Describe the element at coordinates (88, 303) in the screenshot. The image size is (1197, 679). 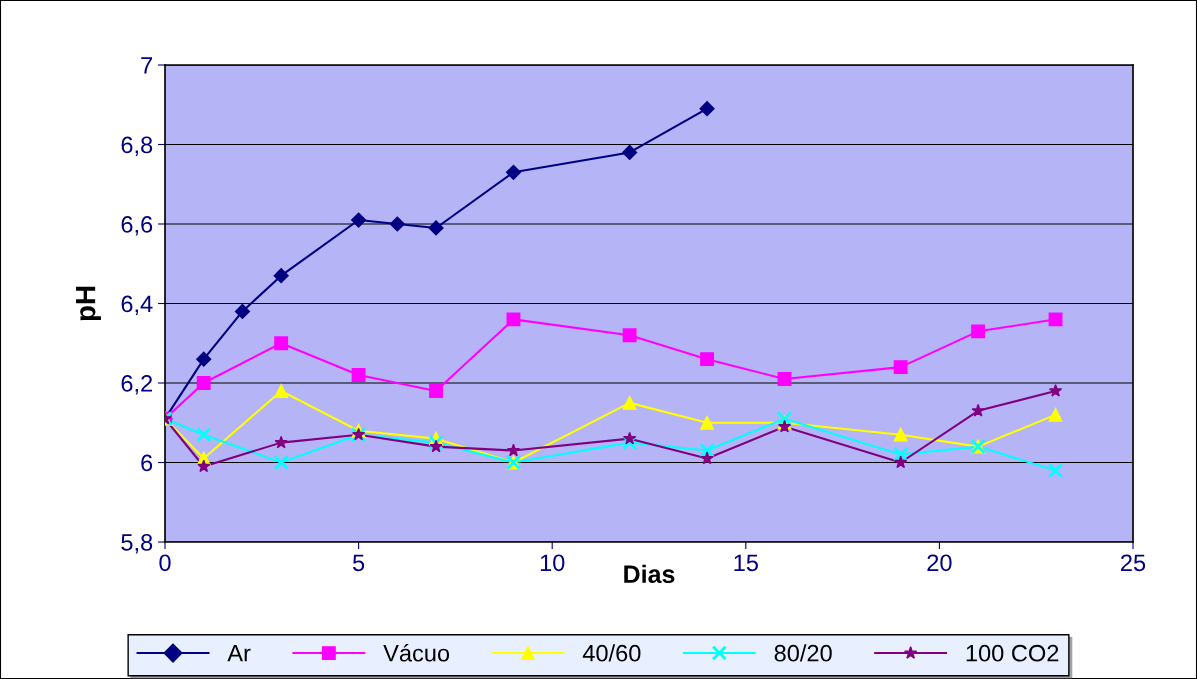
I see `y-axis-title: pH` at that location.